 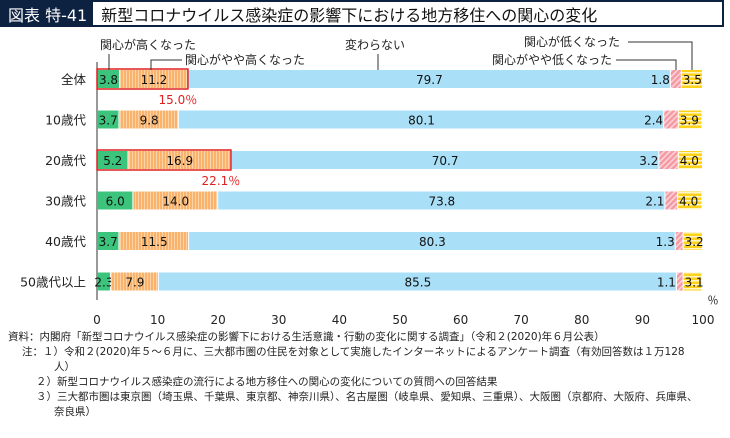 I want to click on x-tick-label: 90, so click(x=642, y=320).